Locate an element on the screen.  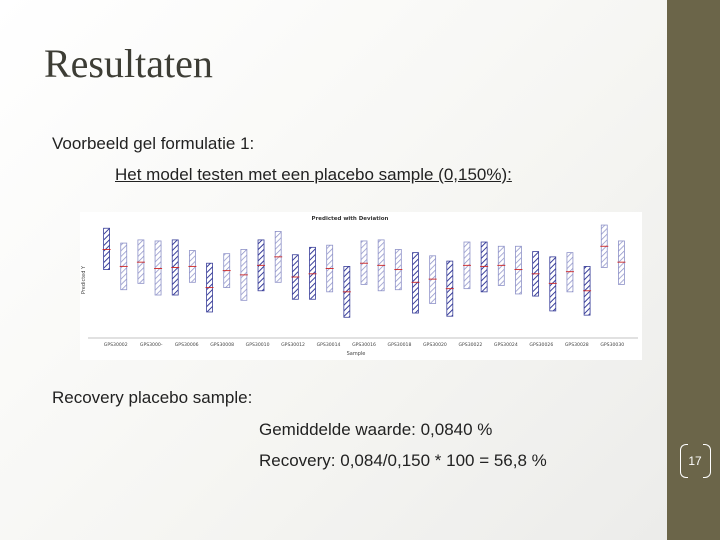
x-tick-label: GPS30006 is located at coordinates (187, 345).